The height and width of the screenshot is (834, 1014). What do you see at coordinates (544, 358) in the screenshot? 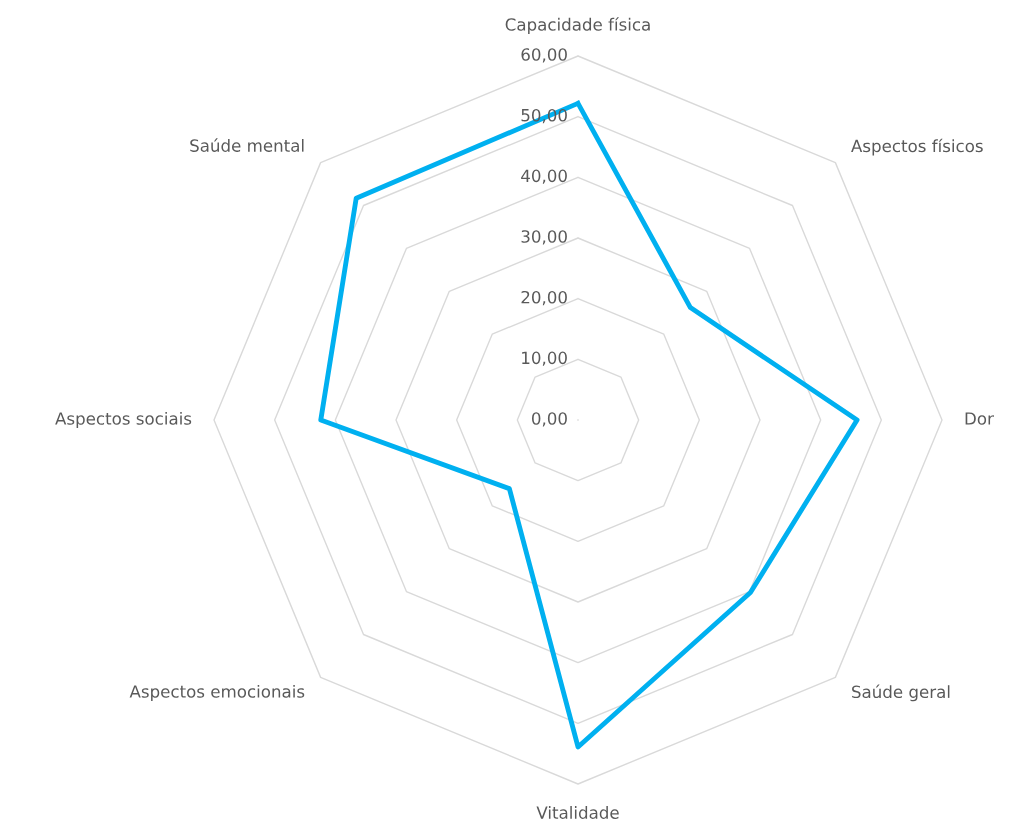
I see `y-tick-label: 10,00` at bounding box center [544, 358].